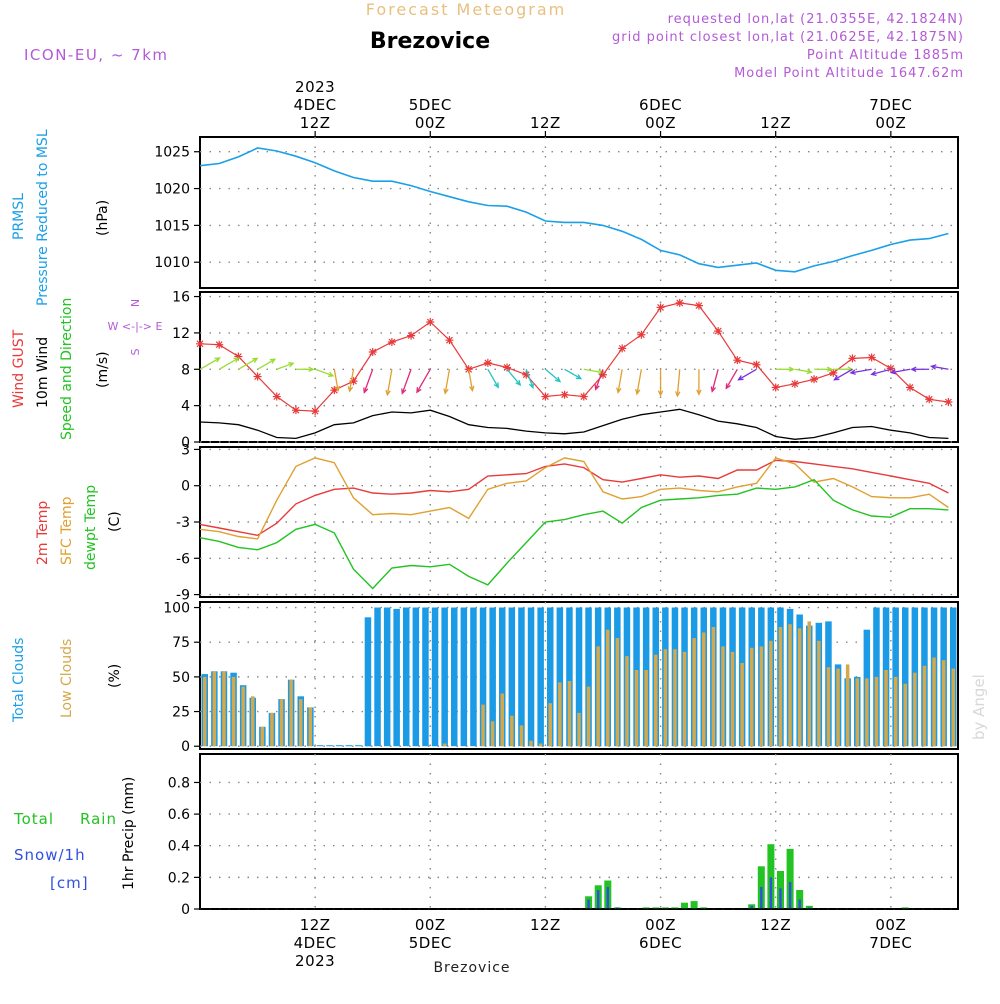  I want to click on label-hpa: (hPa), so click(103, 218).